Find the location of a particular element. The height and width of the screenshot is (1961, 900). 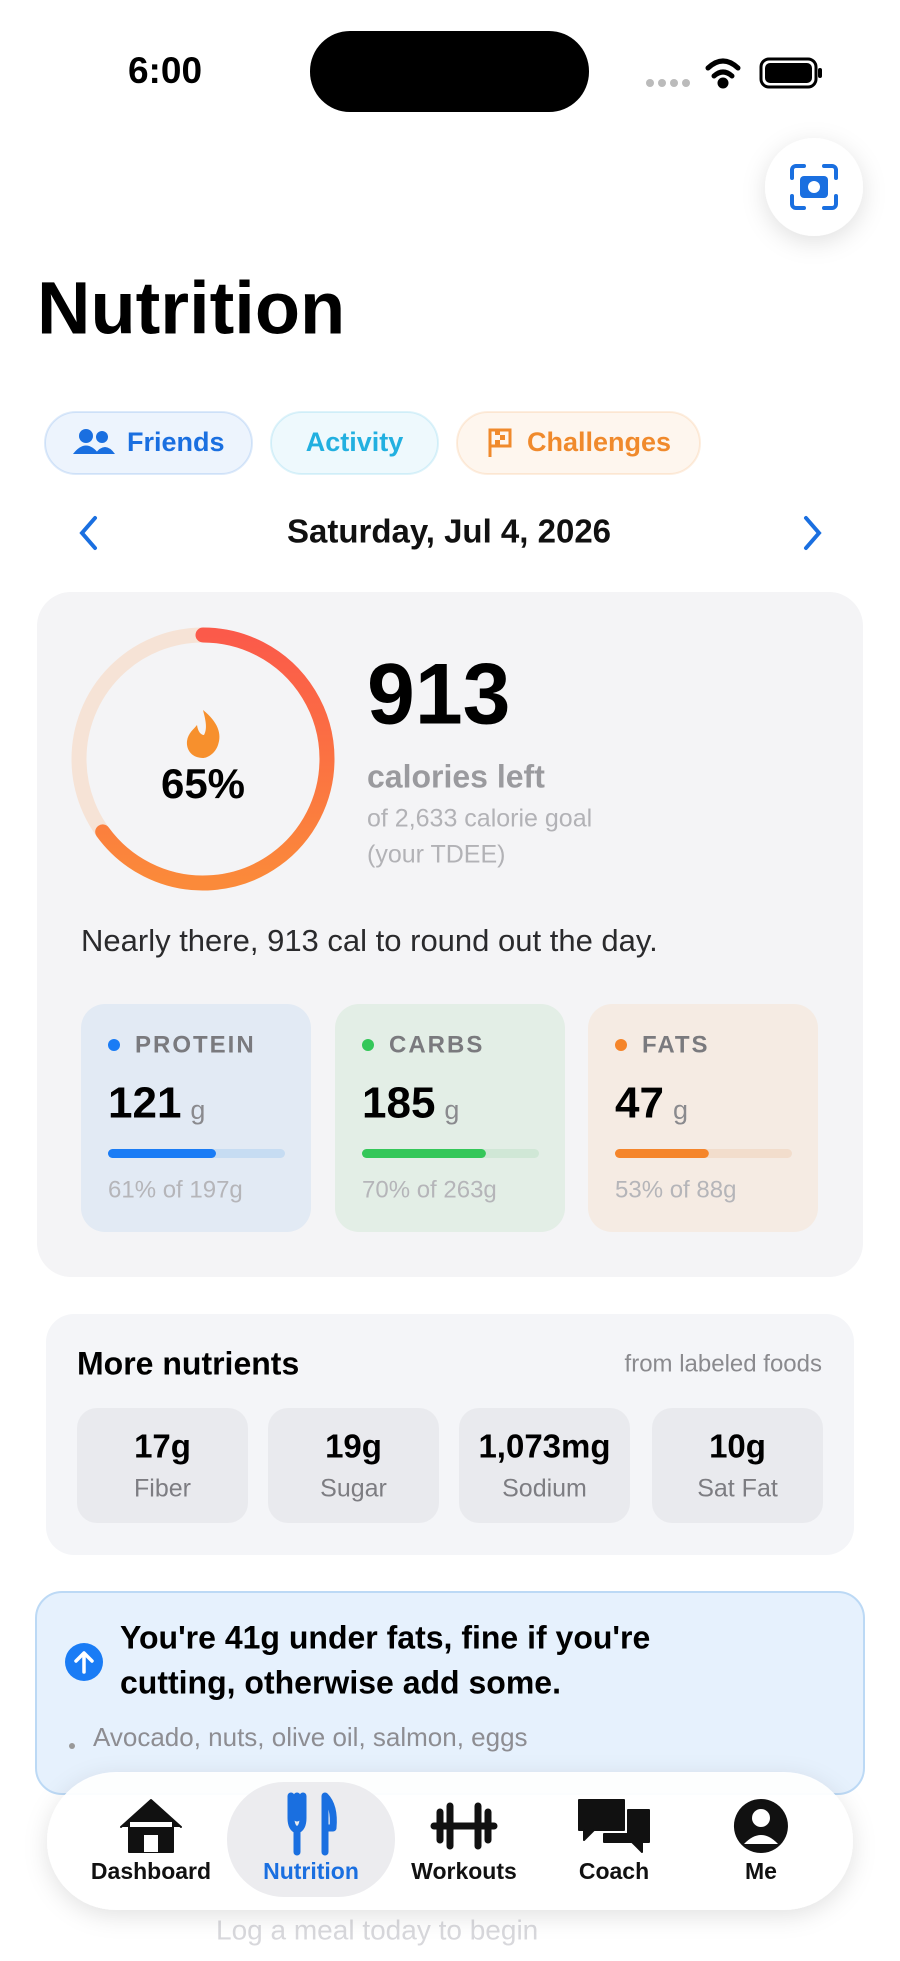

macro-foot: 70% of 263g is located at coordinates (429, 1189).